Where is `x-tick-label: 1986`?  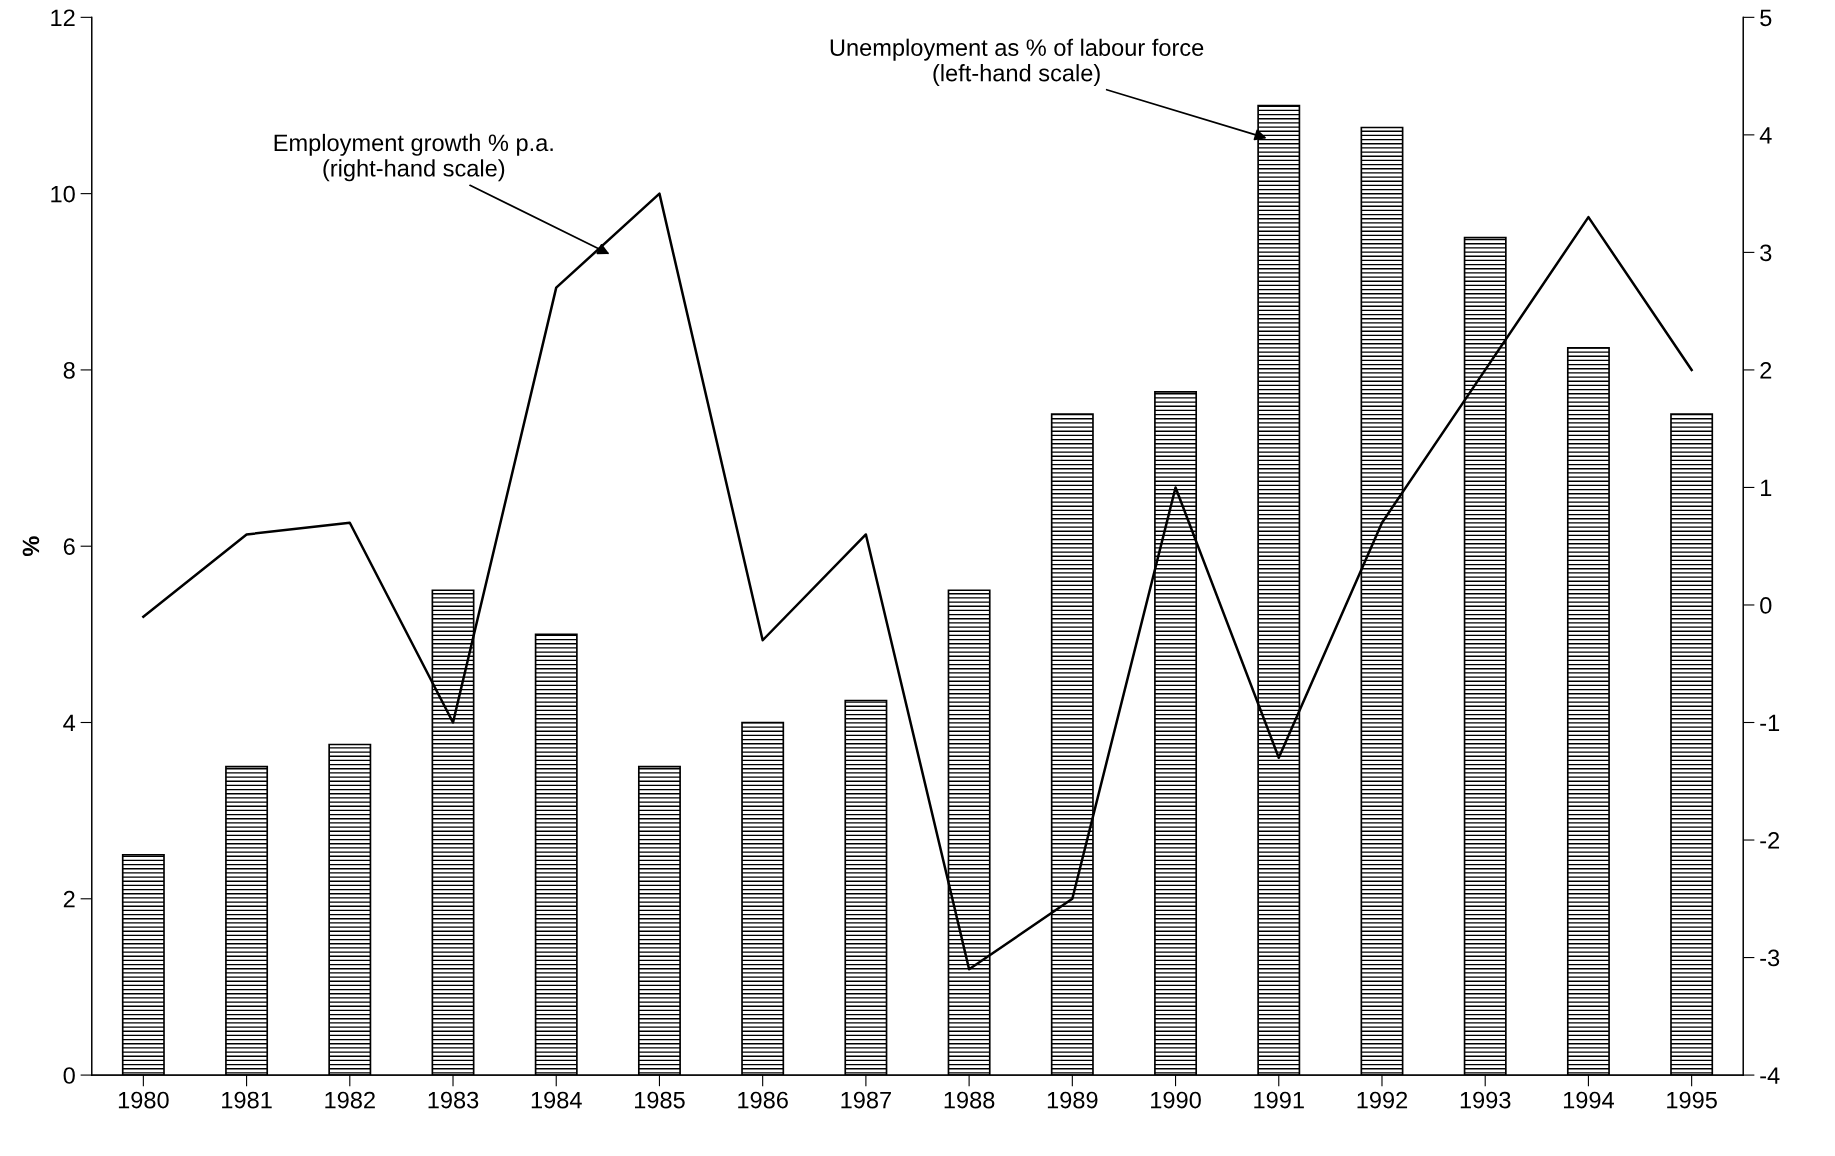 x-tick-label: 1986 is located at coordinates (763, 1100).